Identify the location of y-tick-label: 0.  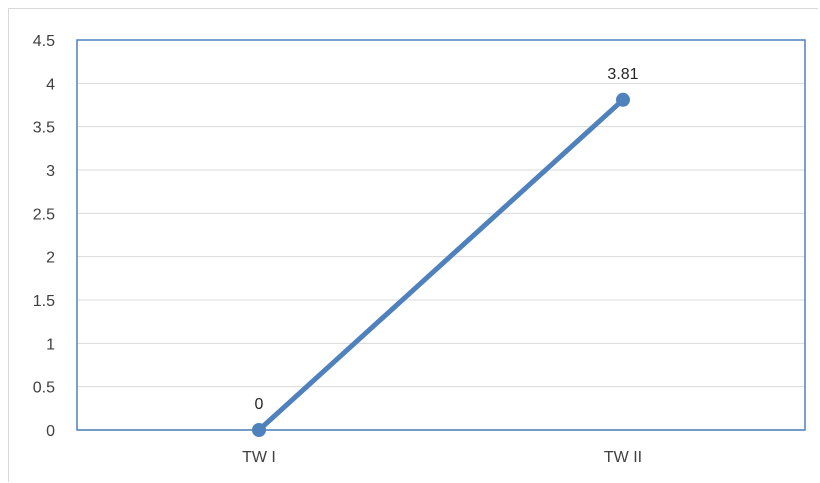
(50, 431).